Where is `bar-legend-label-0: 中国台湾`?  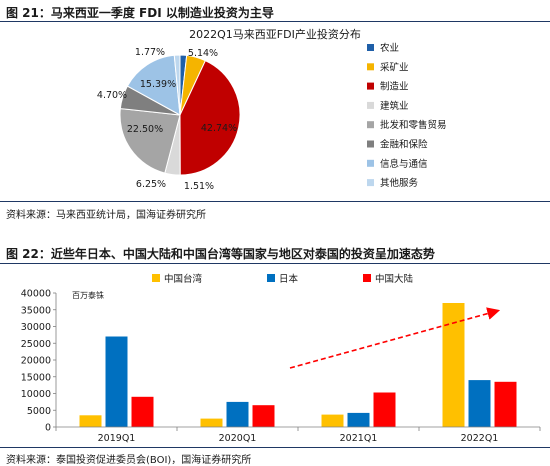
bar-legend-label-0: 中国台湾 is located at coordinates (183, 279).